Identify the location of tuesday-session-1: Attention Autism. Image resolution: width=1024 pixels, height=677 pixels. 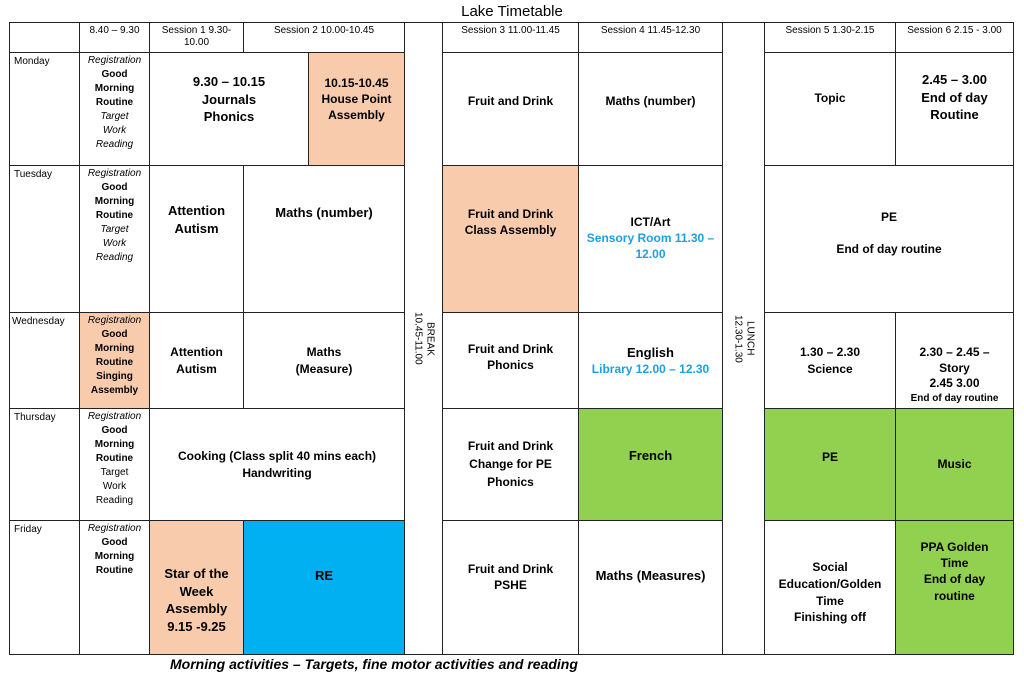
(196, 239).